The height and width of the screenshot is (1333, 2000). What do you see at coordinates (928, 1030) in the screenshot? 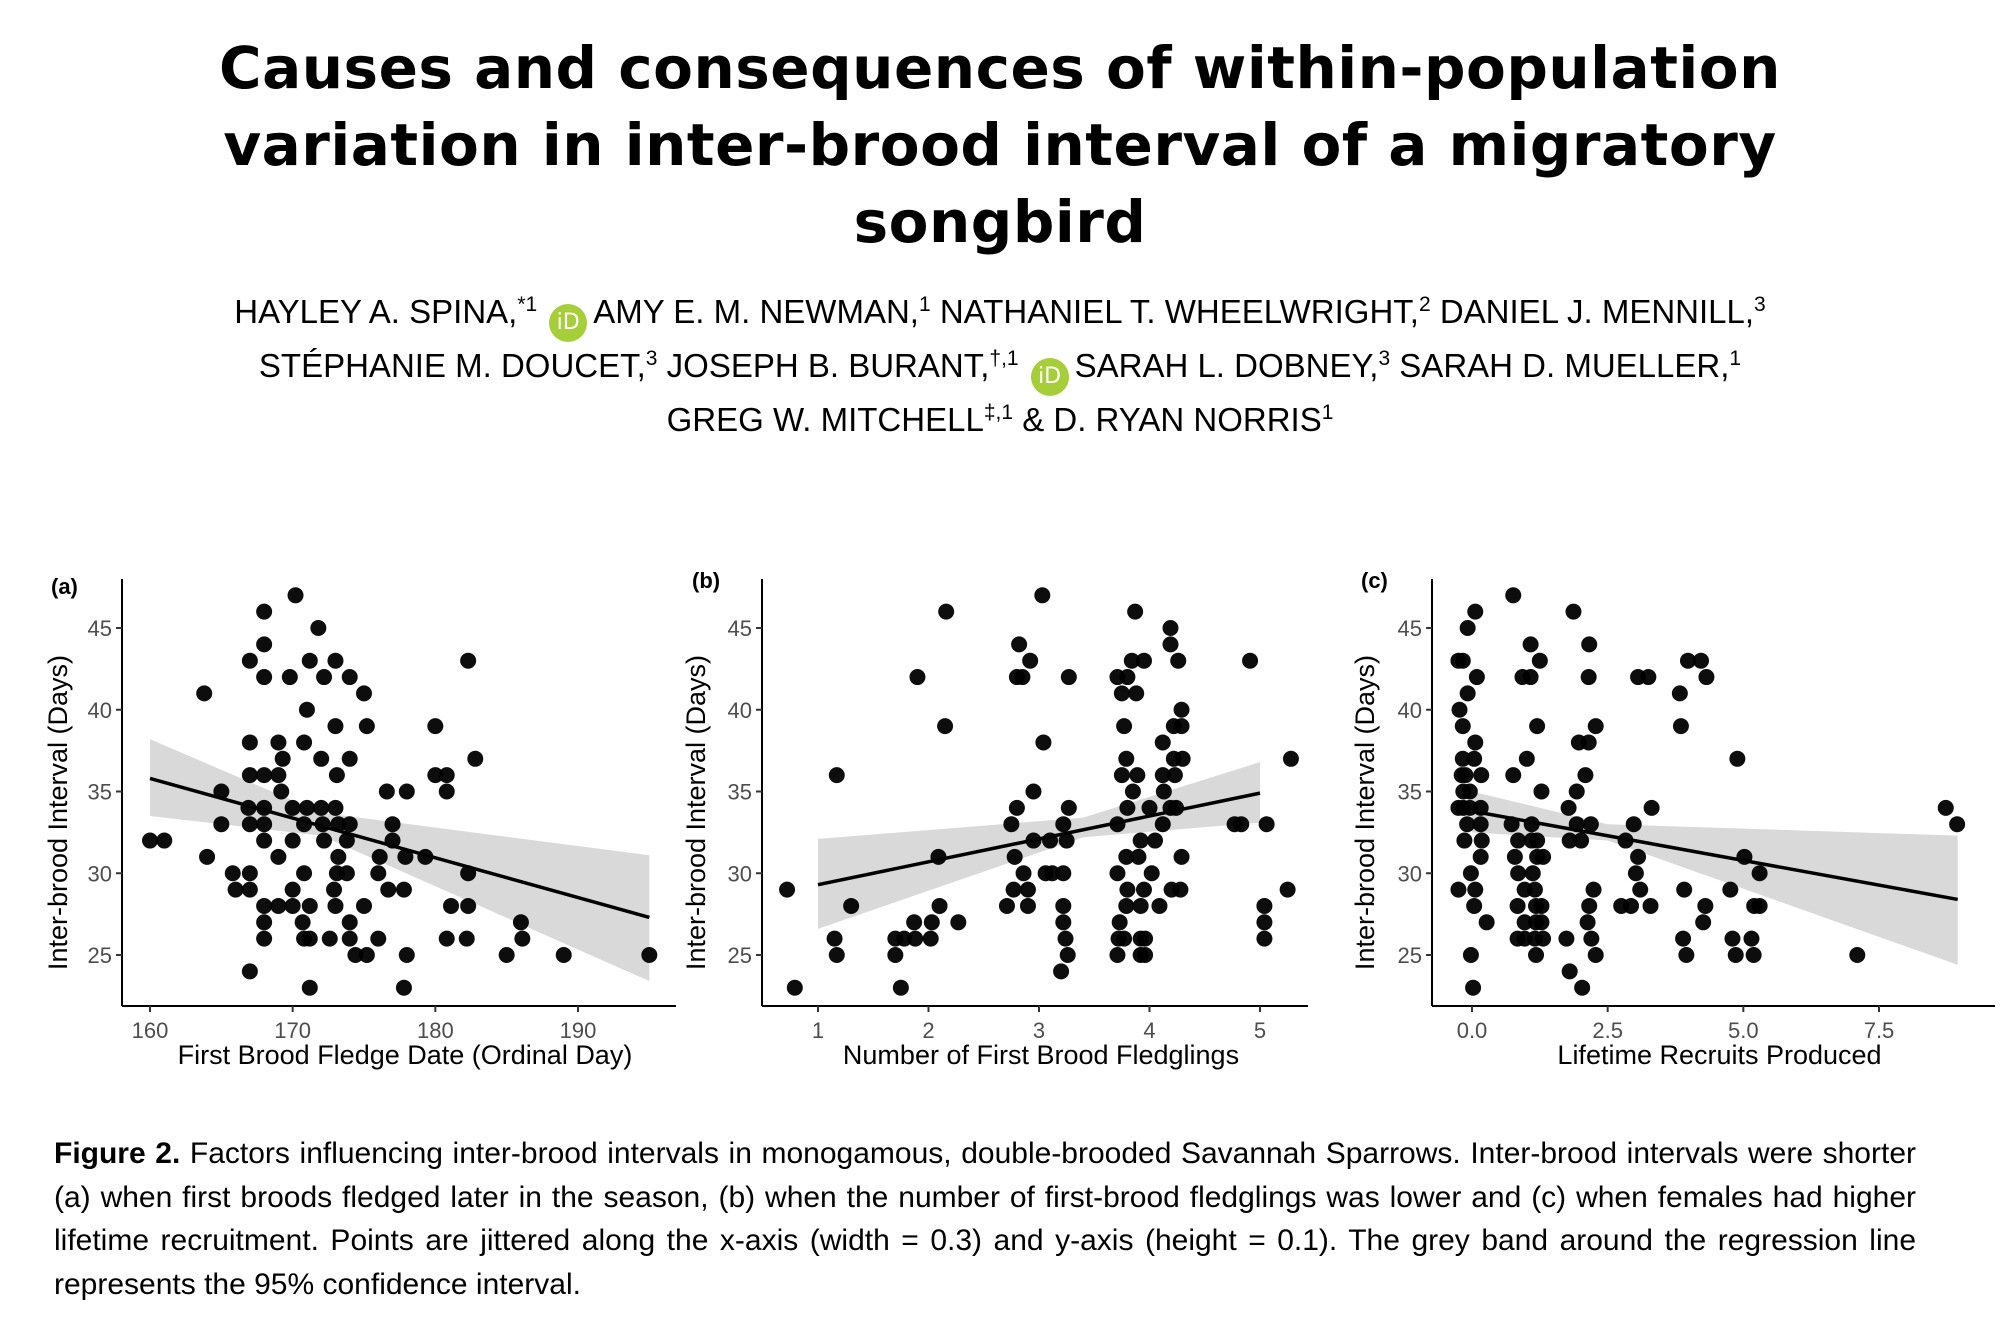
I see `x-tick-label: 2` at bounding box center [928, 1030].